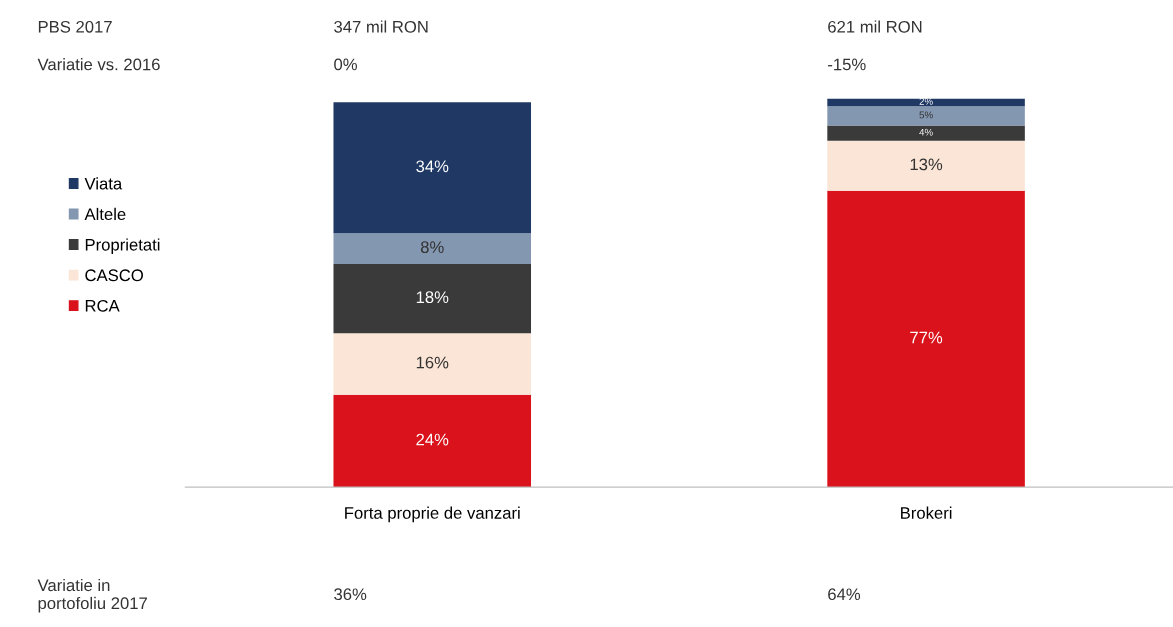 Image resolution: width=1173 pixels, height=627 pixels. Describe the element at coordinates (350, 594) in the screenshot. I see `text: 36%` at that location.